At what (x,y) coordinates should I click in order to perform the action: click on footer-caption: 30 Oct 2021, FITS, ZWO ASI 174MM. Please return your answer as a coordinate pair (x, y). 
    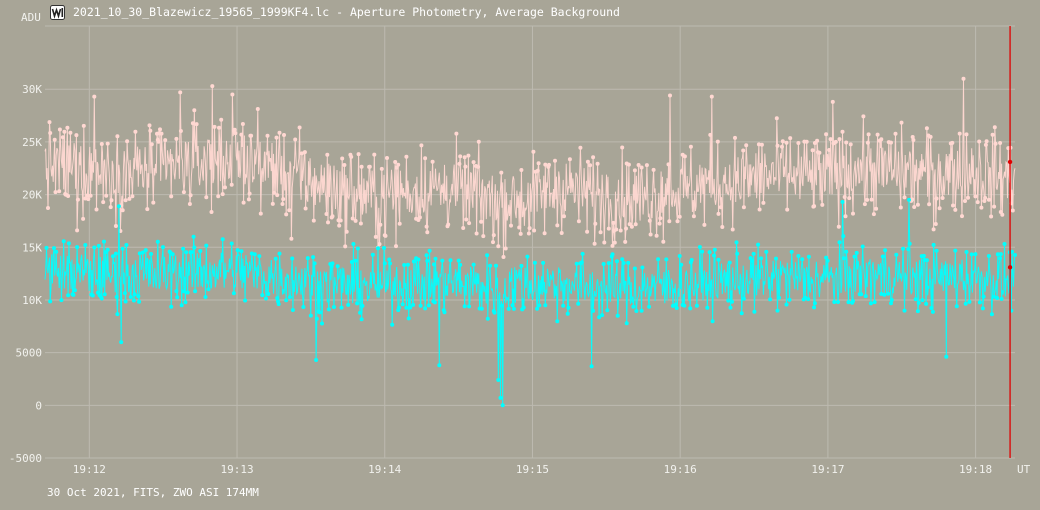
    Looking at the image, I should click on (153, 492).